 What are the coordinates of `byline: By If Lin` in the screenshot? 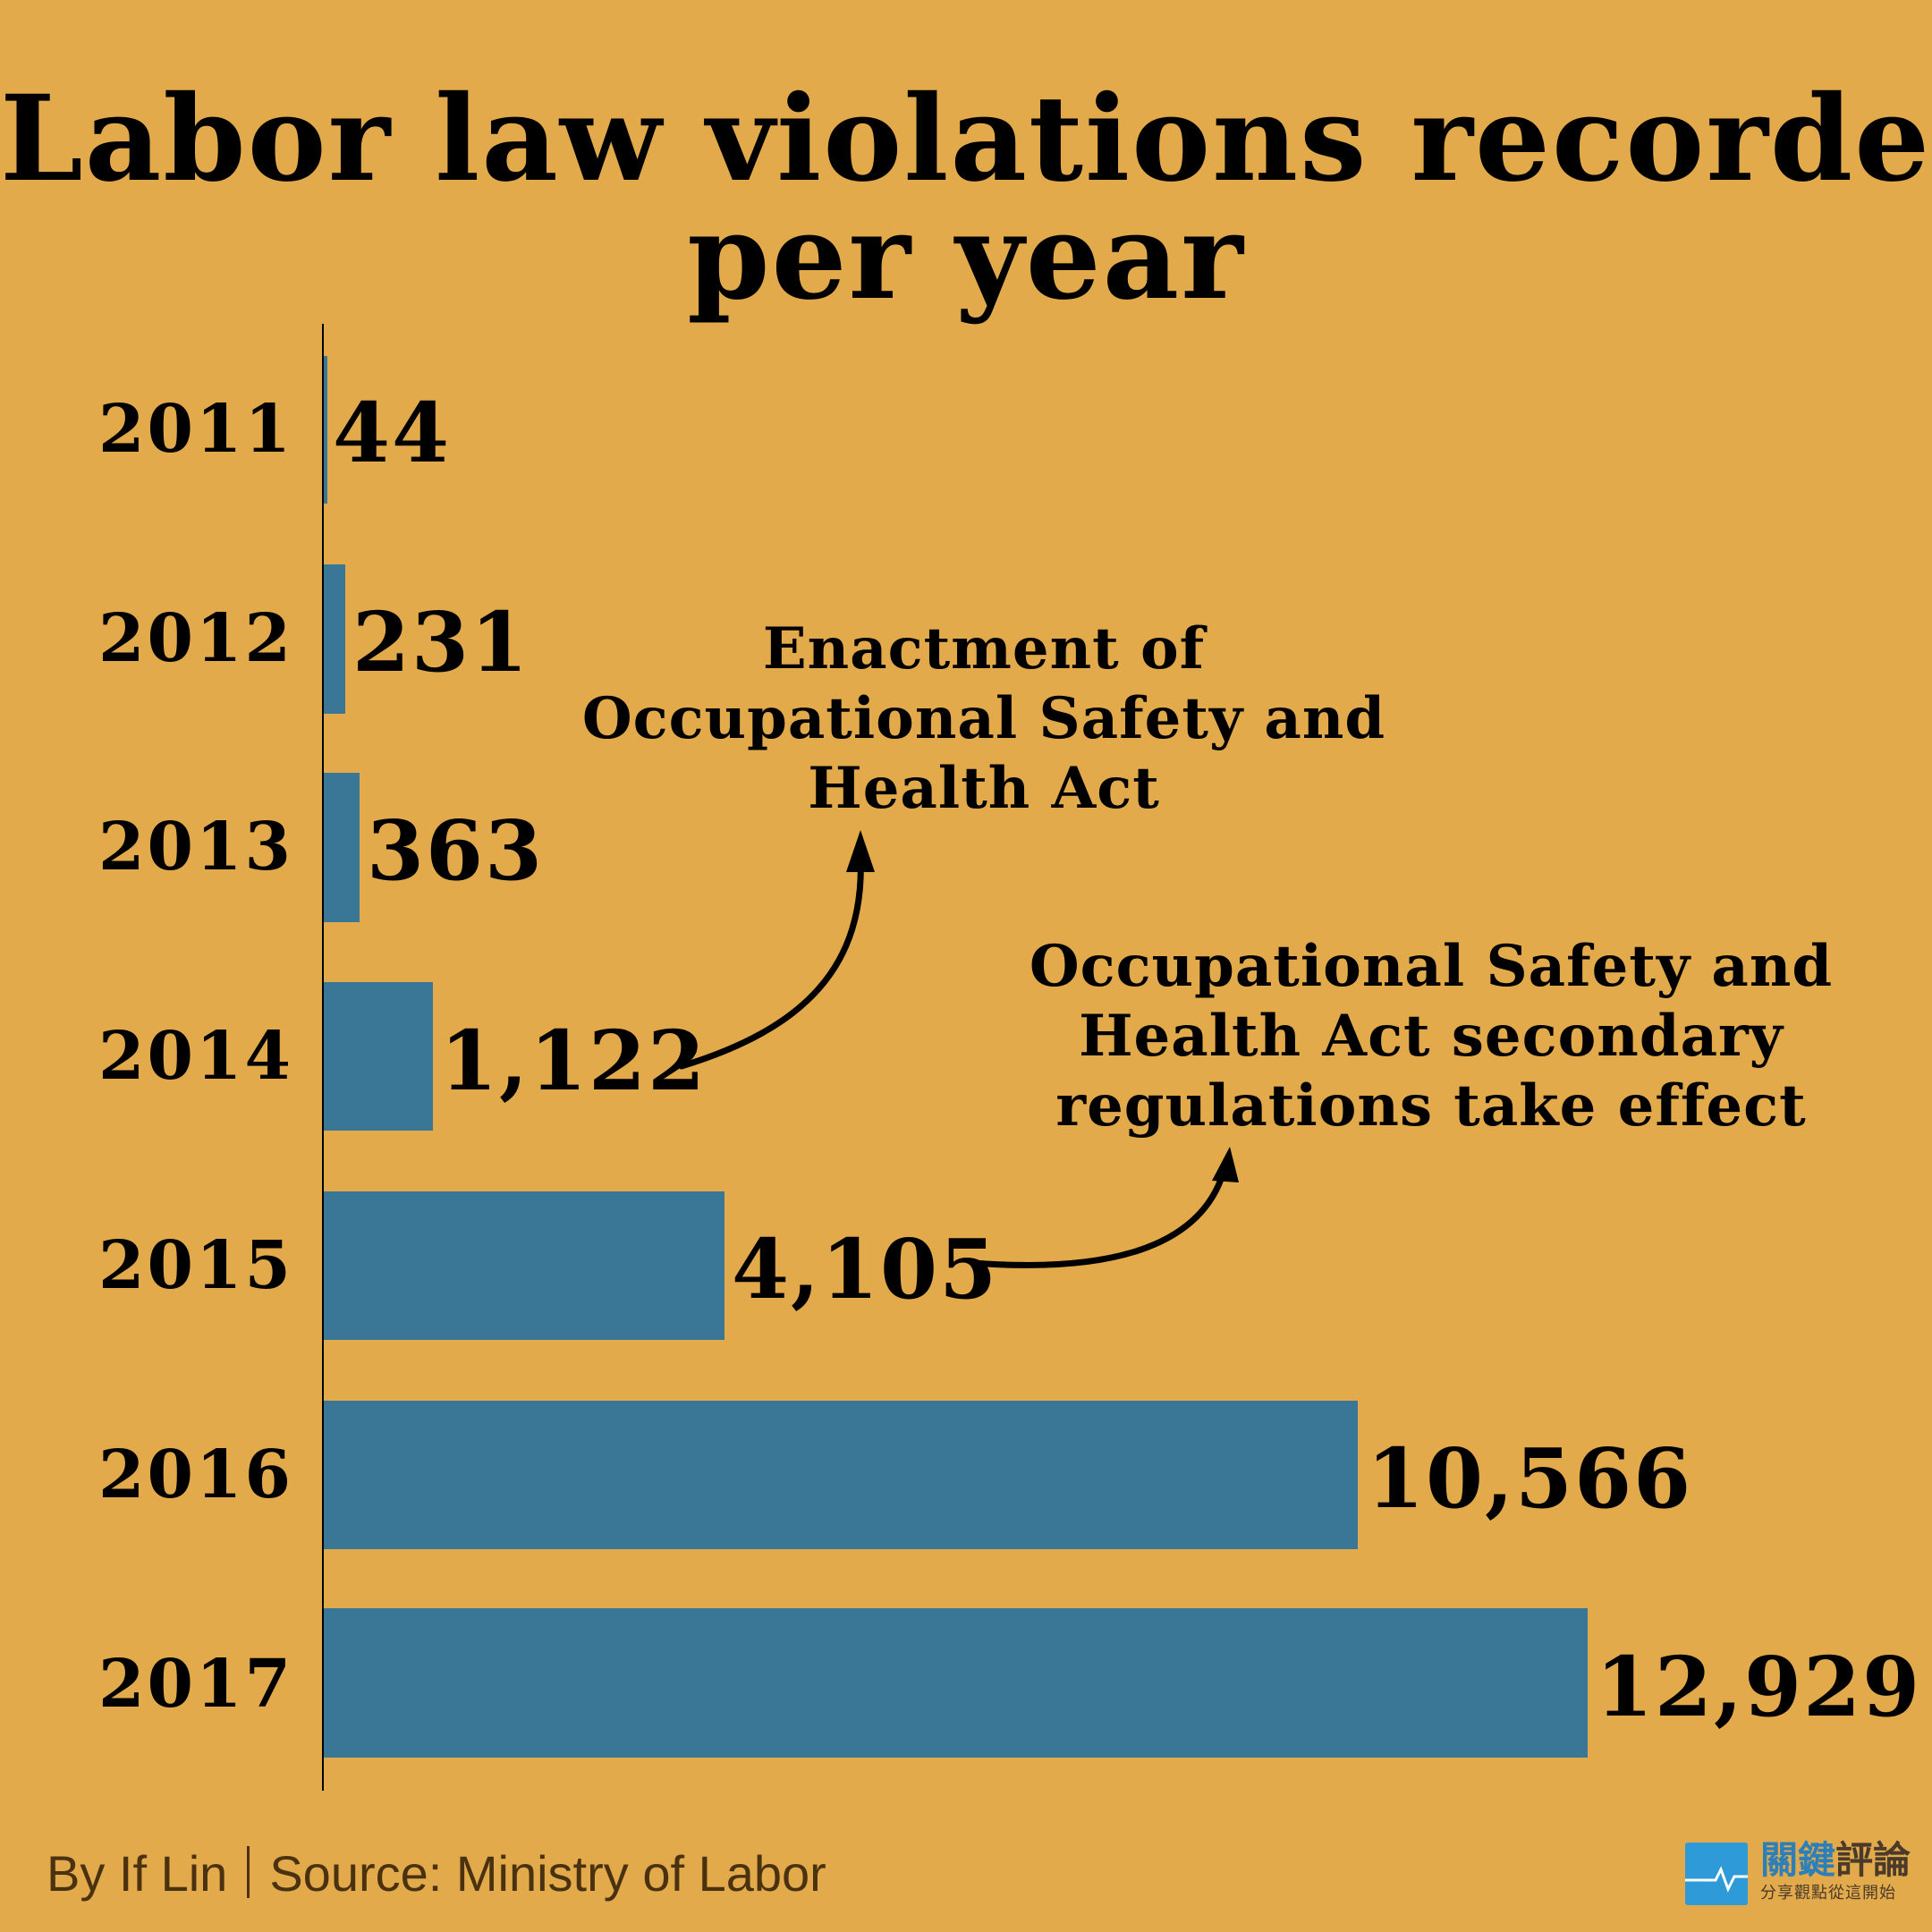 It's located at (137, 1873).